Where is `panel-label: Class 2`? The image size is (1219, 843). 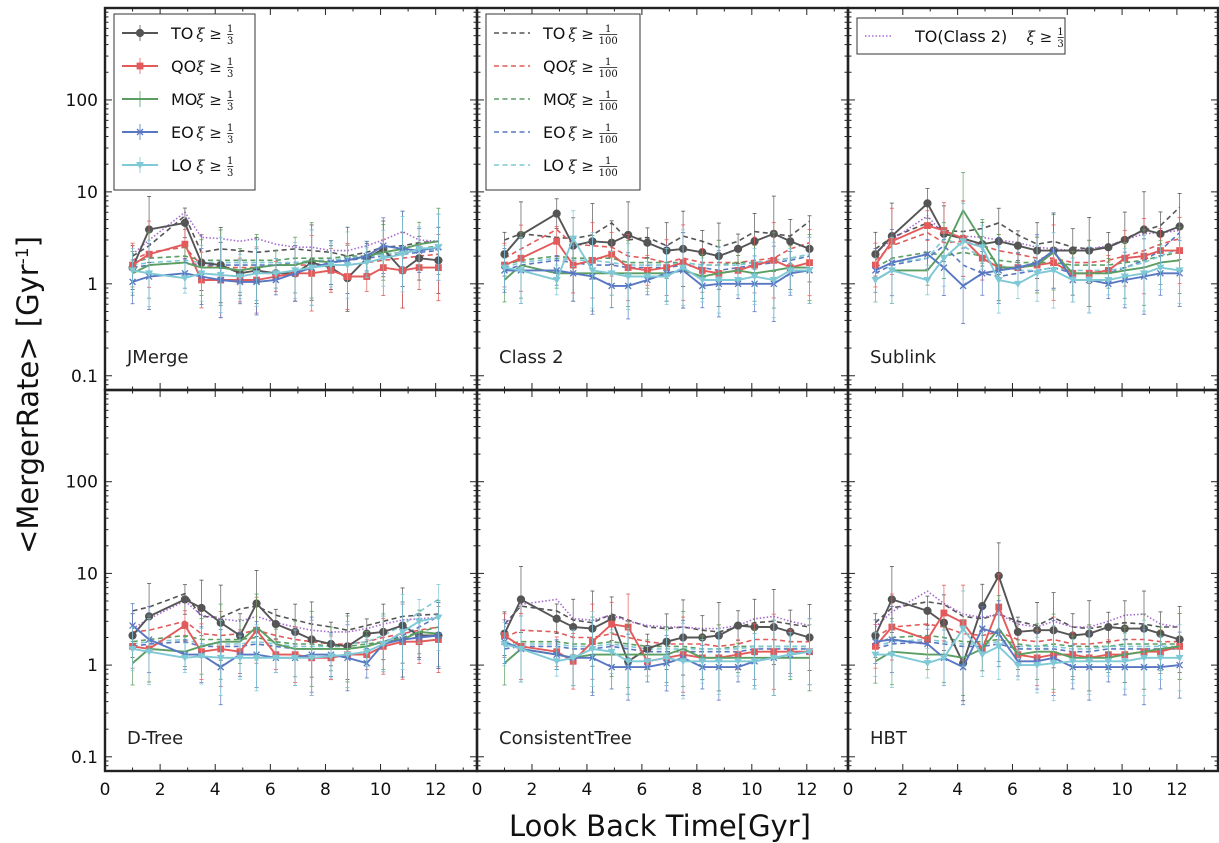
panel-label: Class 2 is located at coordinates (531, 357).